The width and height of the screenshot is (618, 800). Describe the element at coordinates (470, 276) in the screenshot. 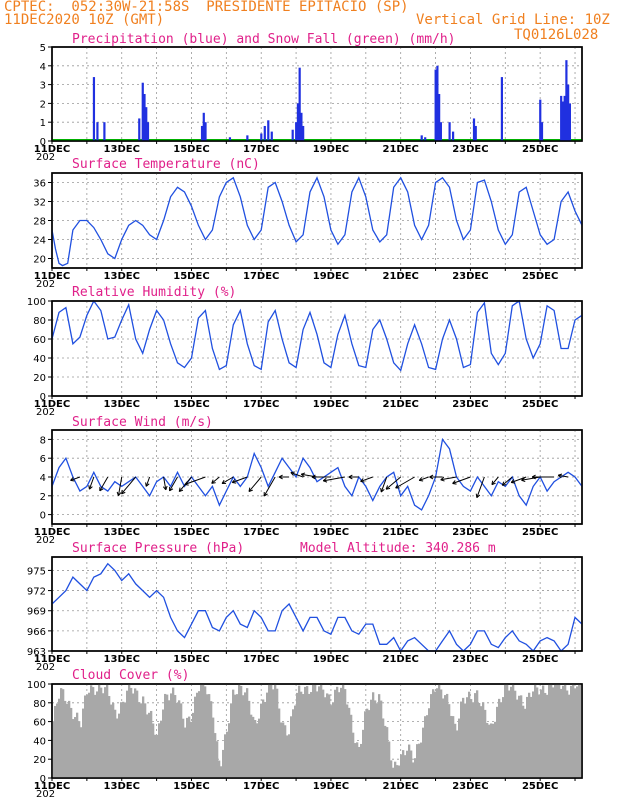

I see `x-tick-label: 23DEC` at that location.